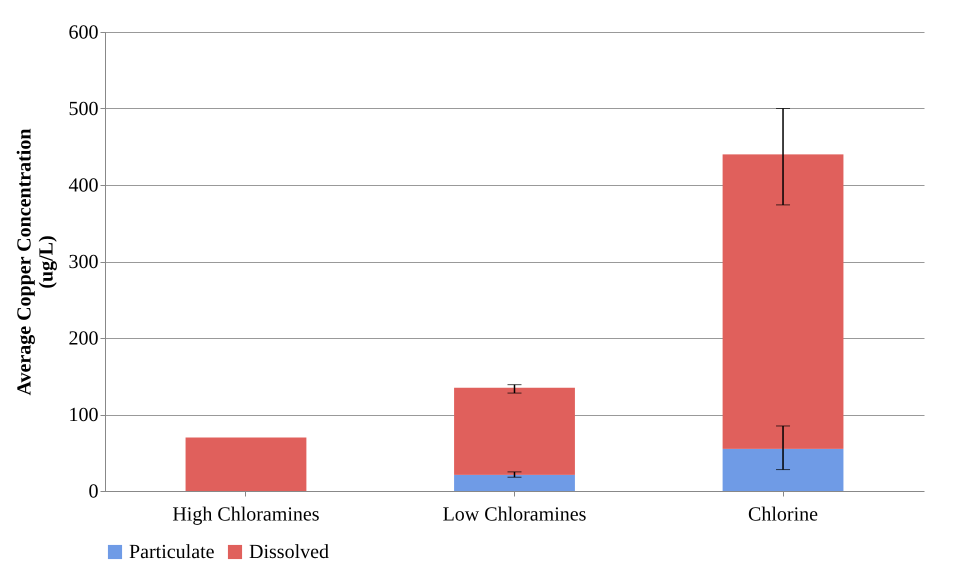 The image size is (956, 577). What do you see at coordinates (83, 415) in the screenshot?
I see `y-tick-label: 100` at bounding box center [83, 415].